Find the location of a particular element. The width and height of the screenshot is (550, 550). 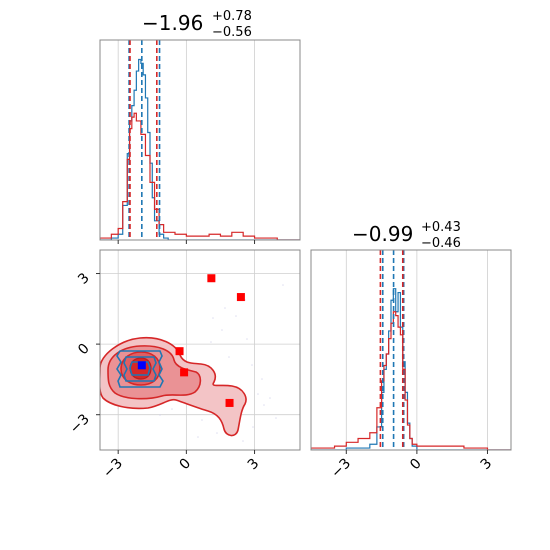

contour-blue-marker is located at coordinates (141, 365).